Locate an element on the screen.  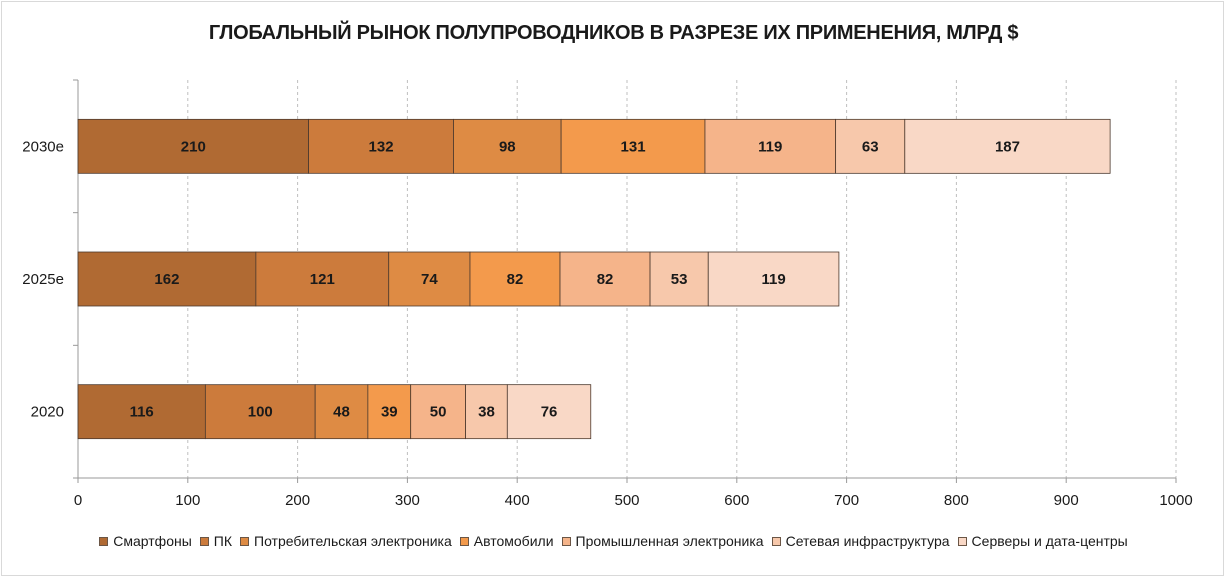
data-label: 53 is located at coordinates (679, 279).